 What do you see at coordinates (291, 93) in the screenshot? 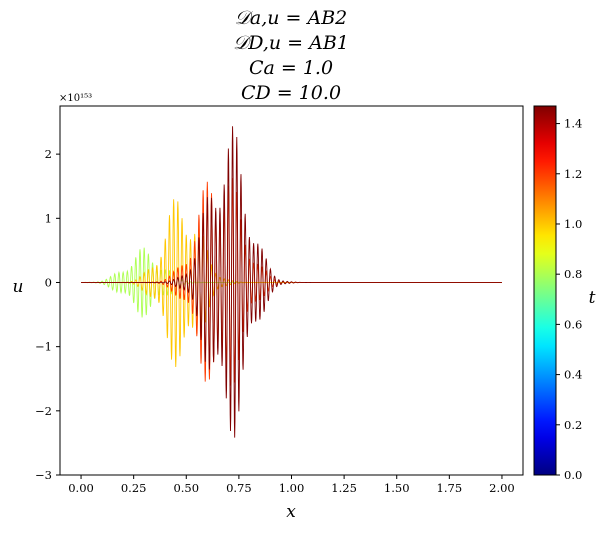
I see `title-line-4: CD = 10.0` at bounding box center [291, 93].